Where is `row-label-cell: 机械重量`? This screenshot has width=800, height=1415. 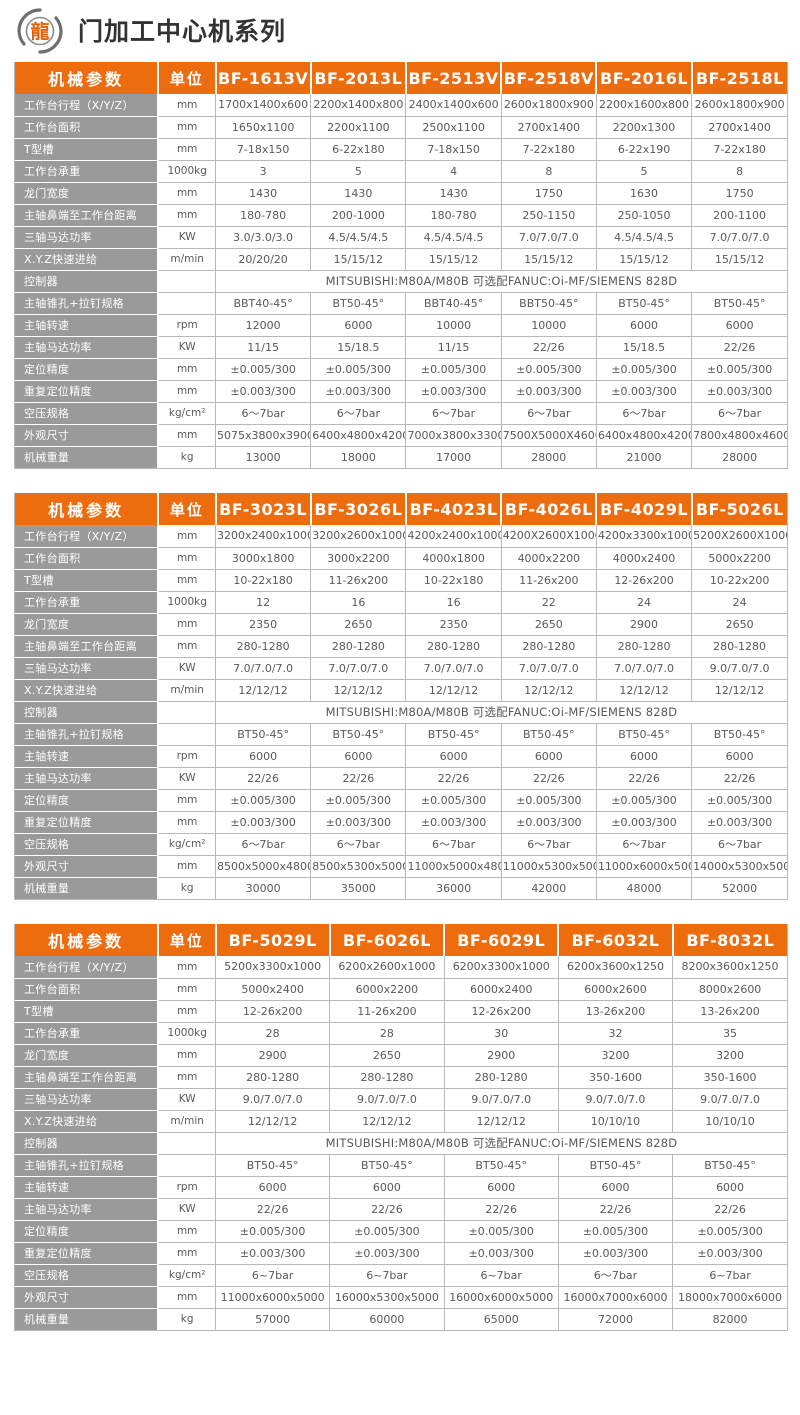
row-label-cell: 机械重量 is located at coordinates (87, 457).